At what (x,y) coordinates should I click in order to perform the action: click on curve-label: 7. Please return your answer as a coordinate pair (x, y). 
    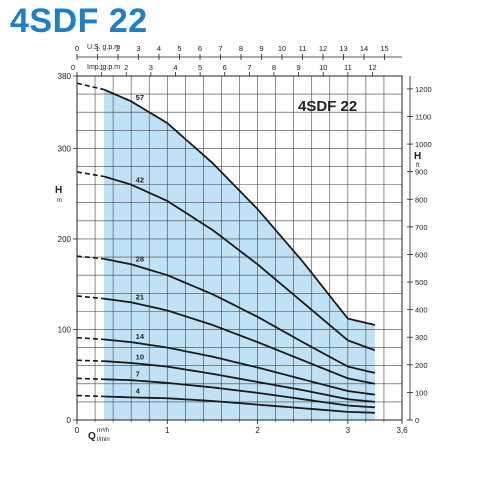
    Looking at the image, I should click on (138, 374).